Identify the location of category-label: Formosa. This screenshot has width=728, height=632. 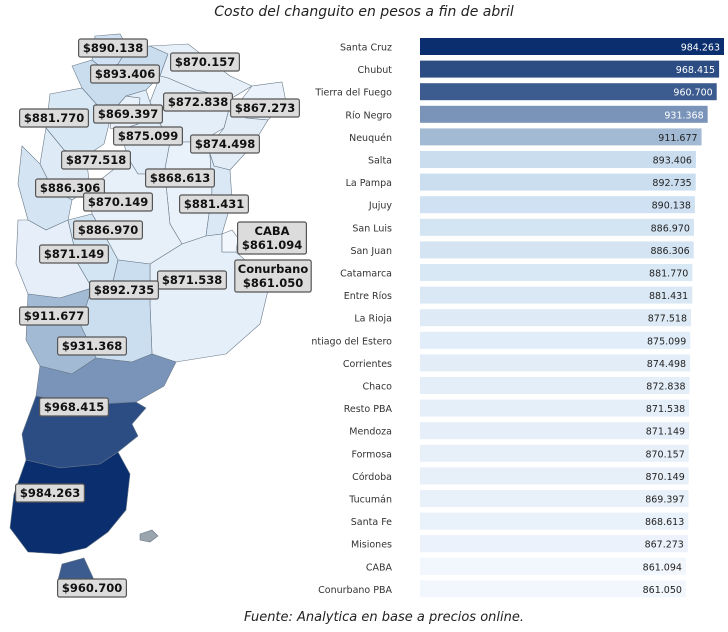
(371, 454).